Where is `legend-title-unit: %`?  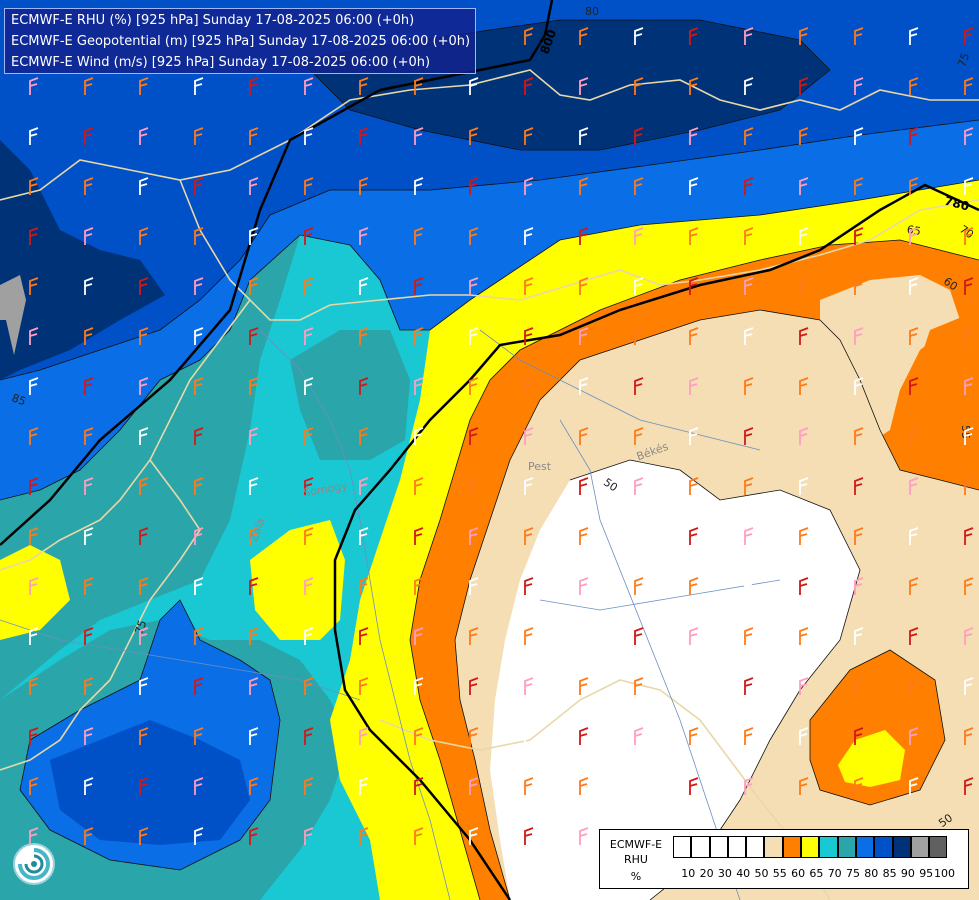 legend-title-unit: % is located at coordinates (636, 876).